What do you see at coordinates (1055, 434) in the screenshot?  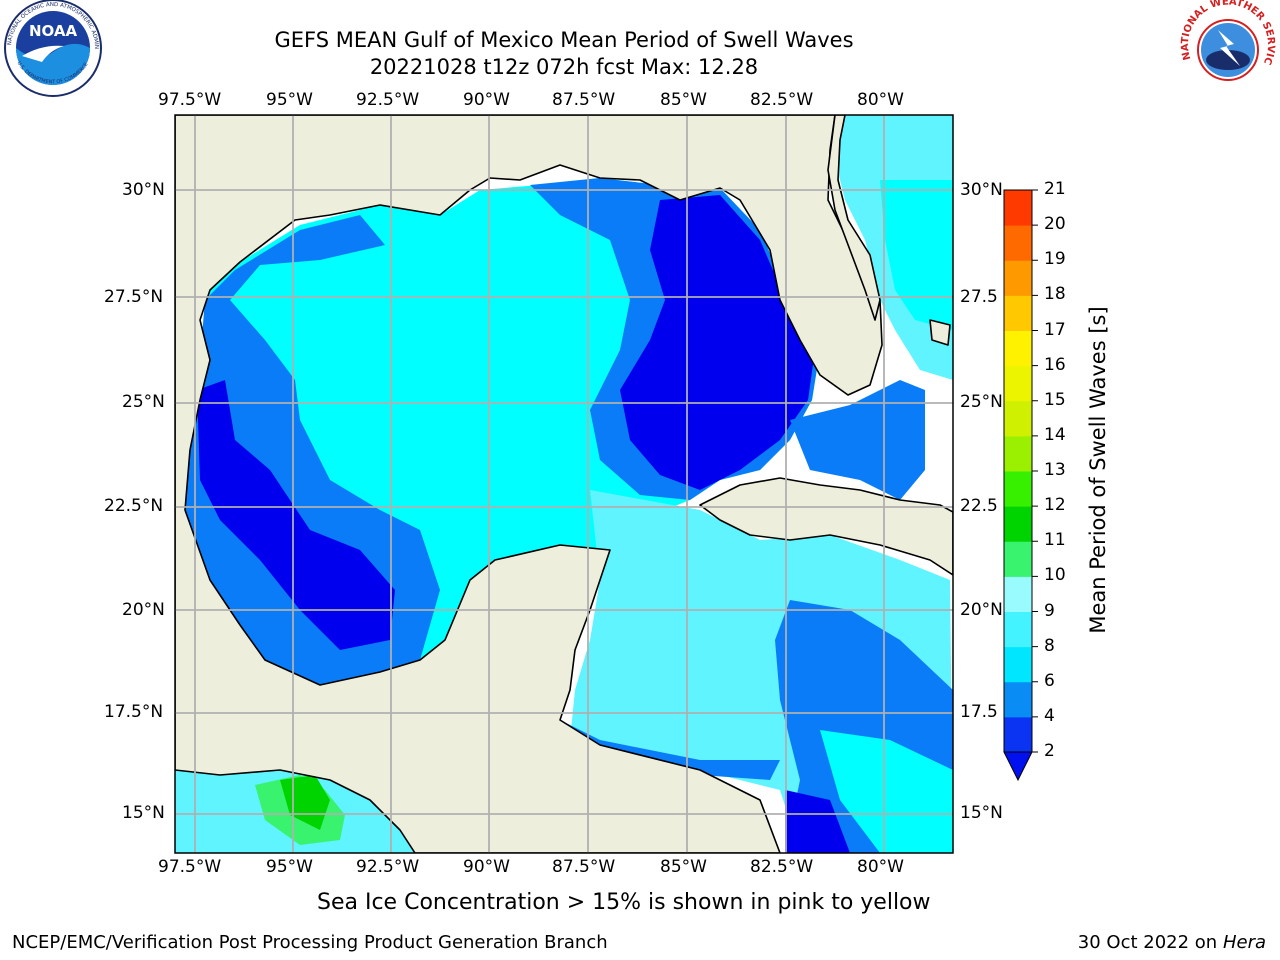 I see `colorbar-tick-label: 14` at bounding box center [1055, 434].